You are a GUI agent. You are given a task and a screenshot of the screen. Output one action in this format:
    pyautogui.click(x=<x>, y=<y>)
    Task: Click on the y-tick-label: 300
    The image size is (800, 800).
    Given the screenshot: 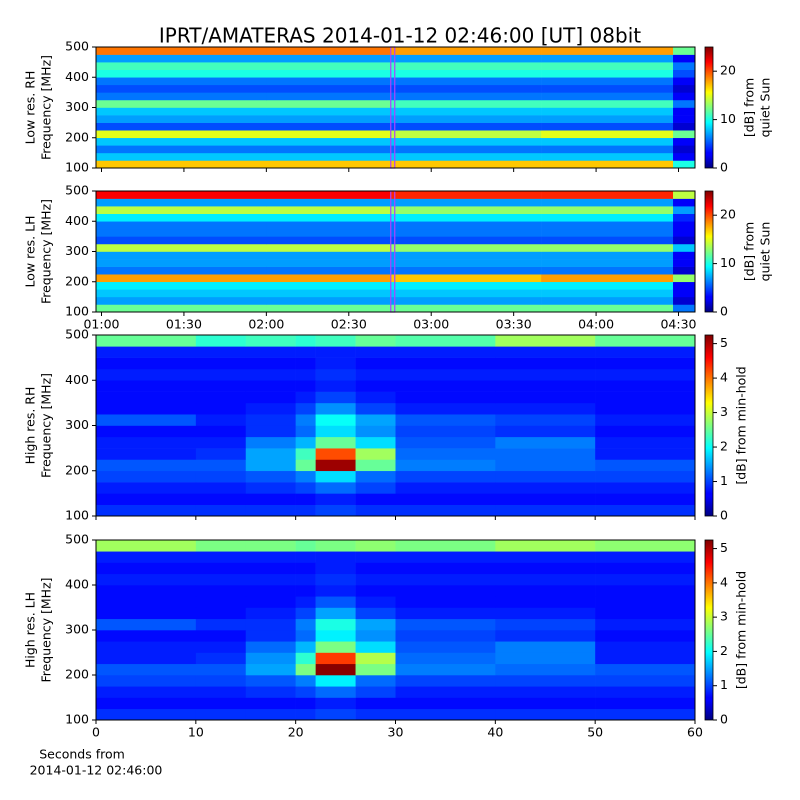 What is the action you would take?
    pyautogui.click(x=77, y=629)
    